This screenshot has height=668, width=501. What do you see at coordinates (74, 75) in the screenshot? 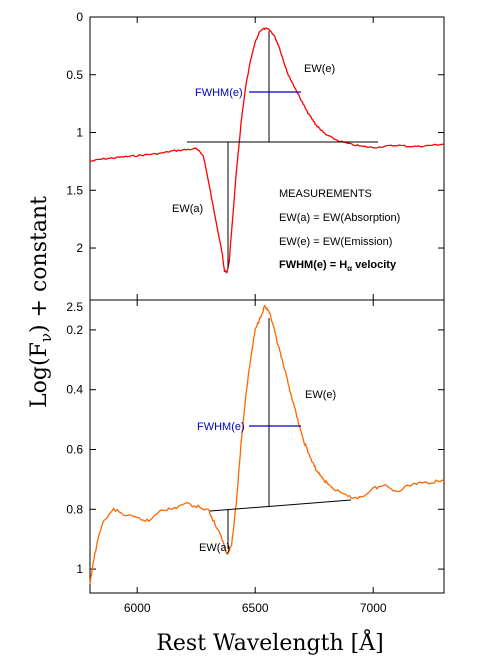
I see `top-ytick-label-1: 0.5` at bounding box center [74, 75].